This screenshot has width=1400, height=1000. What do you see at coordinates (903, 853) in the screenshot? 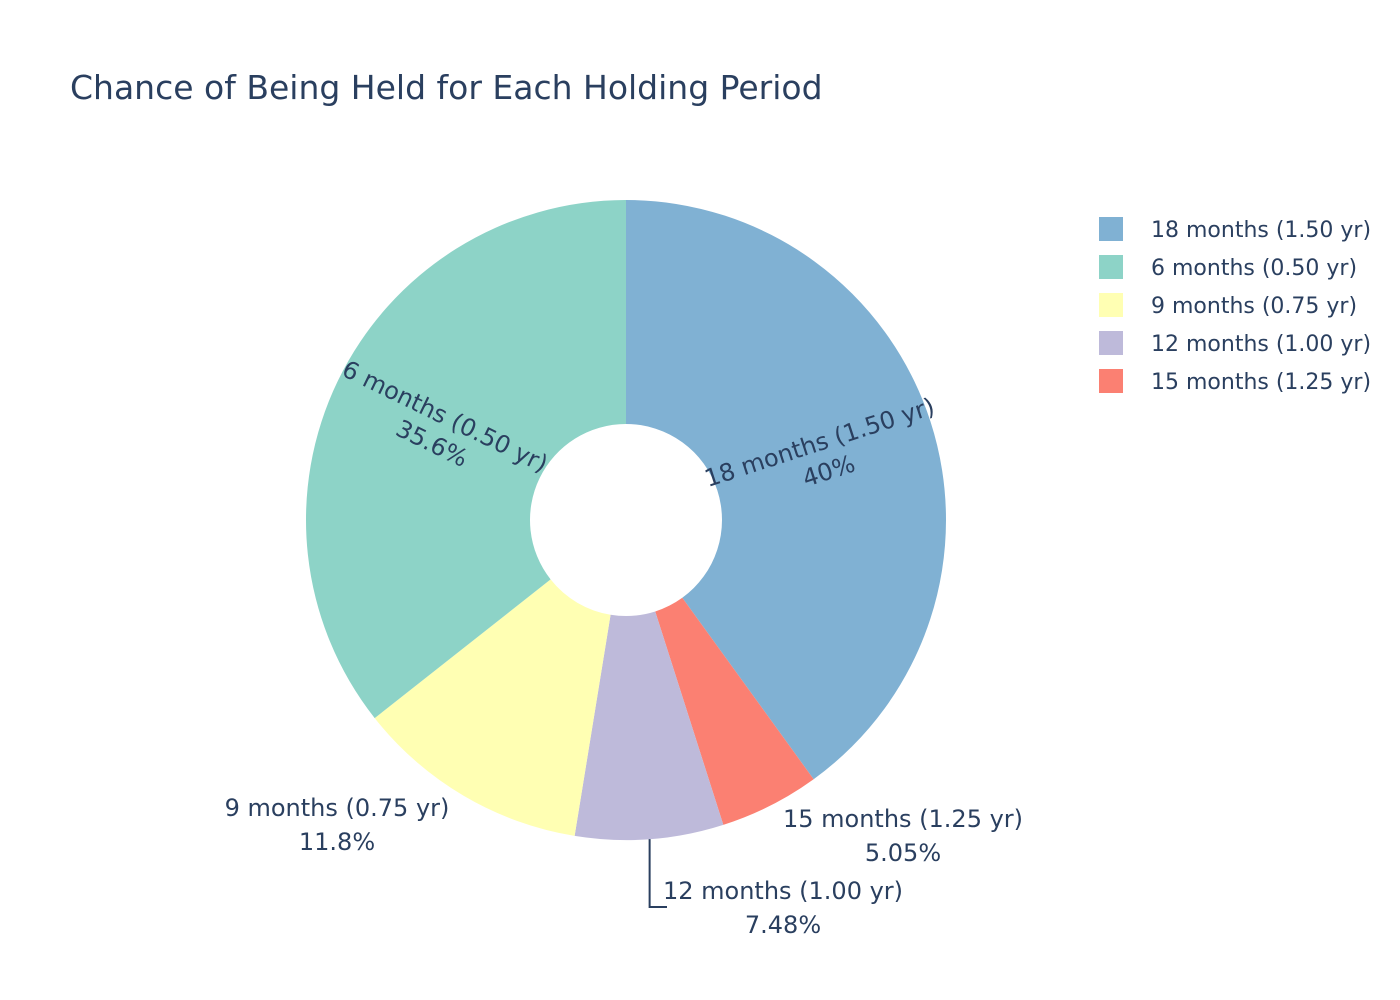
I see `slice-label-percent-1: 5.05%` at bounding box center [903, 853].